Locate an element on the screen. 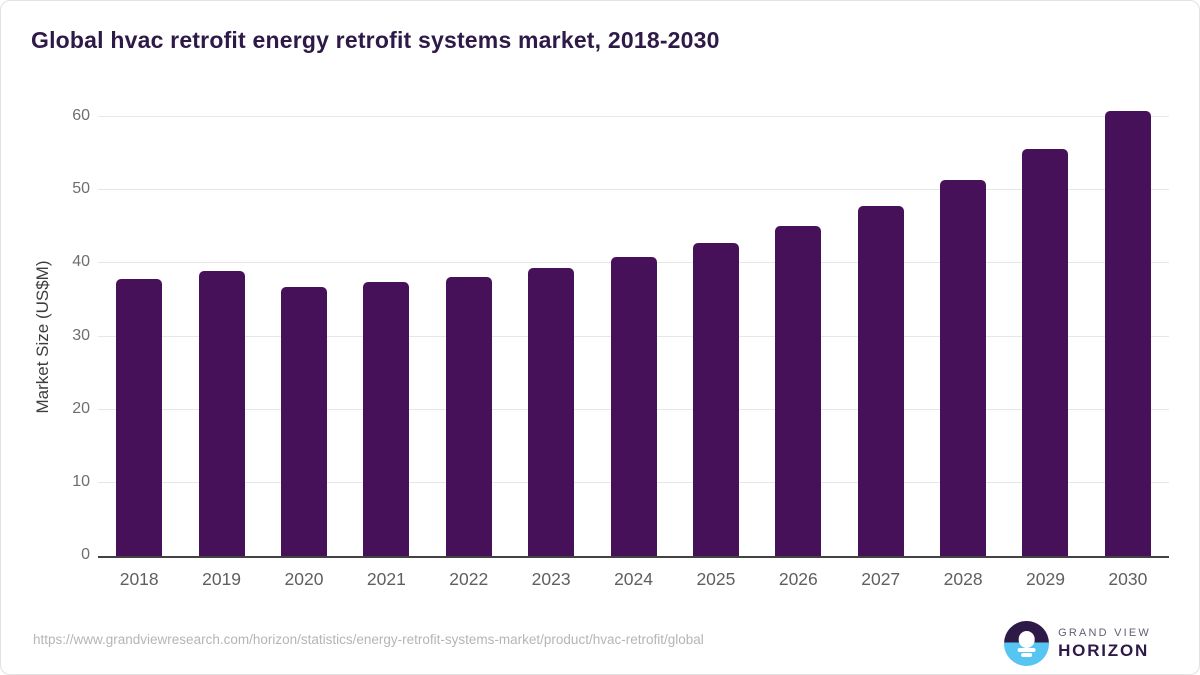  x-tick-2019: 2019 is located at coordinates (222, 579).